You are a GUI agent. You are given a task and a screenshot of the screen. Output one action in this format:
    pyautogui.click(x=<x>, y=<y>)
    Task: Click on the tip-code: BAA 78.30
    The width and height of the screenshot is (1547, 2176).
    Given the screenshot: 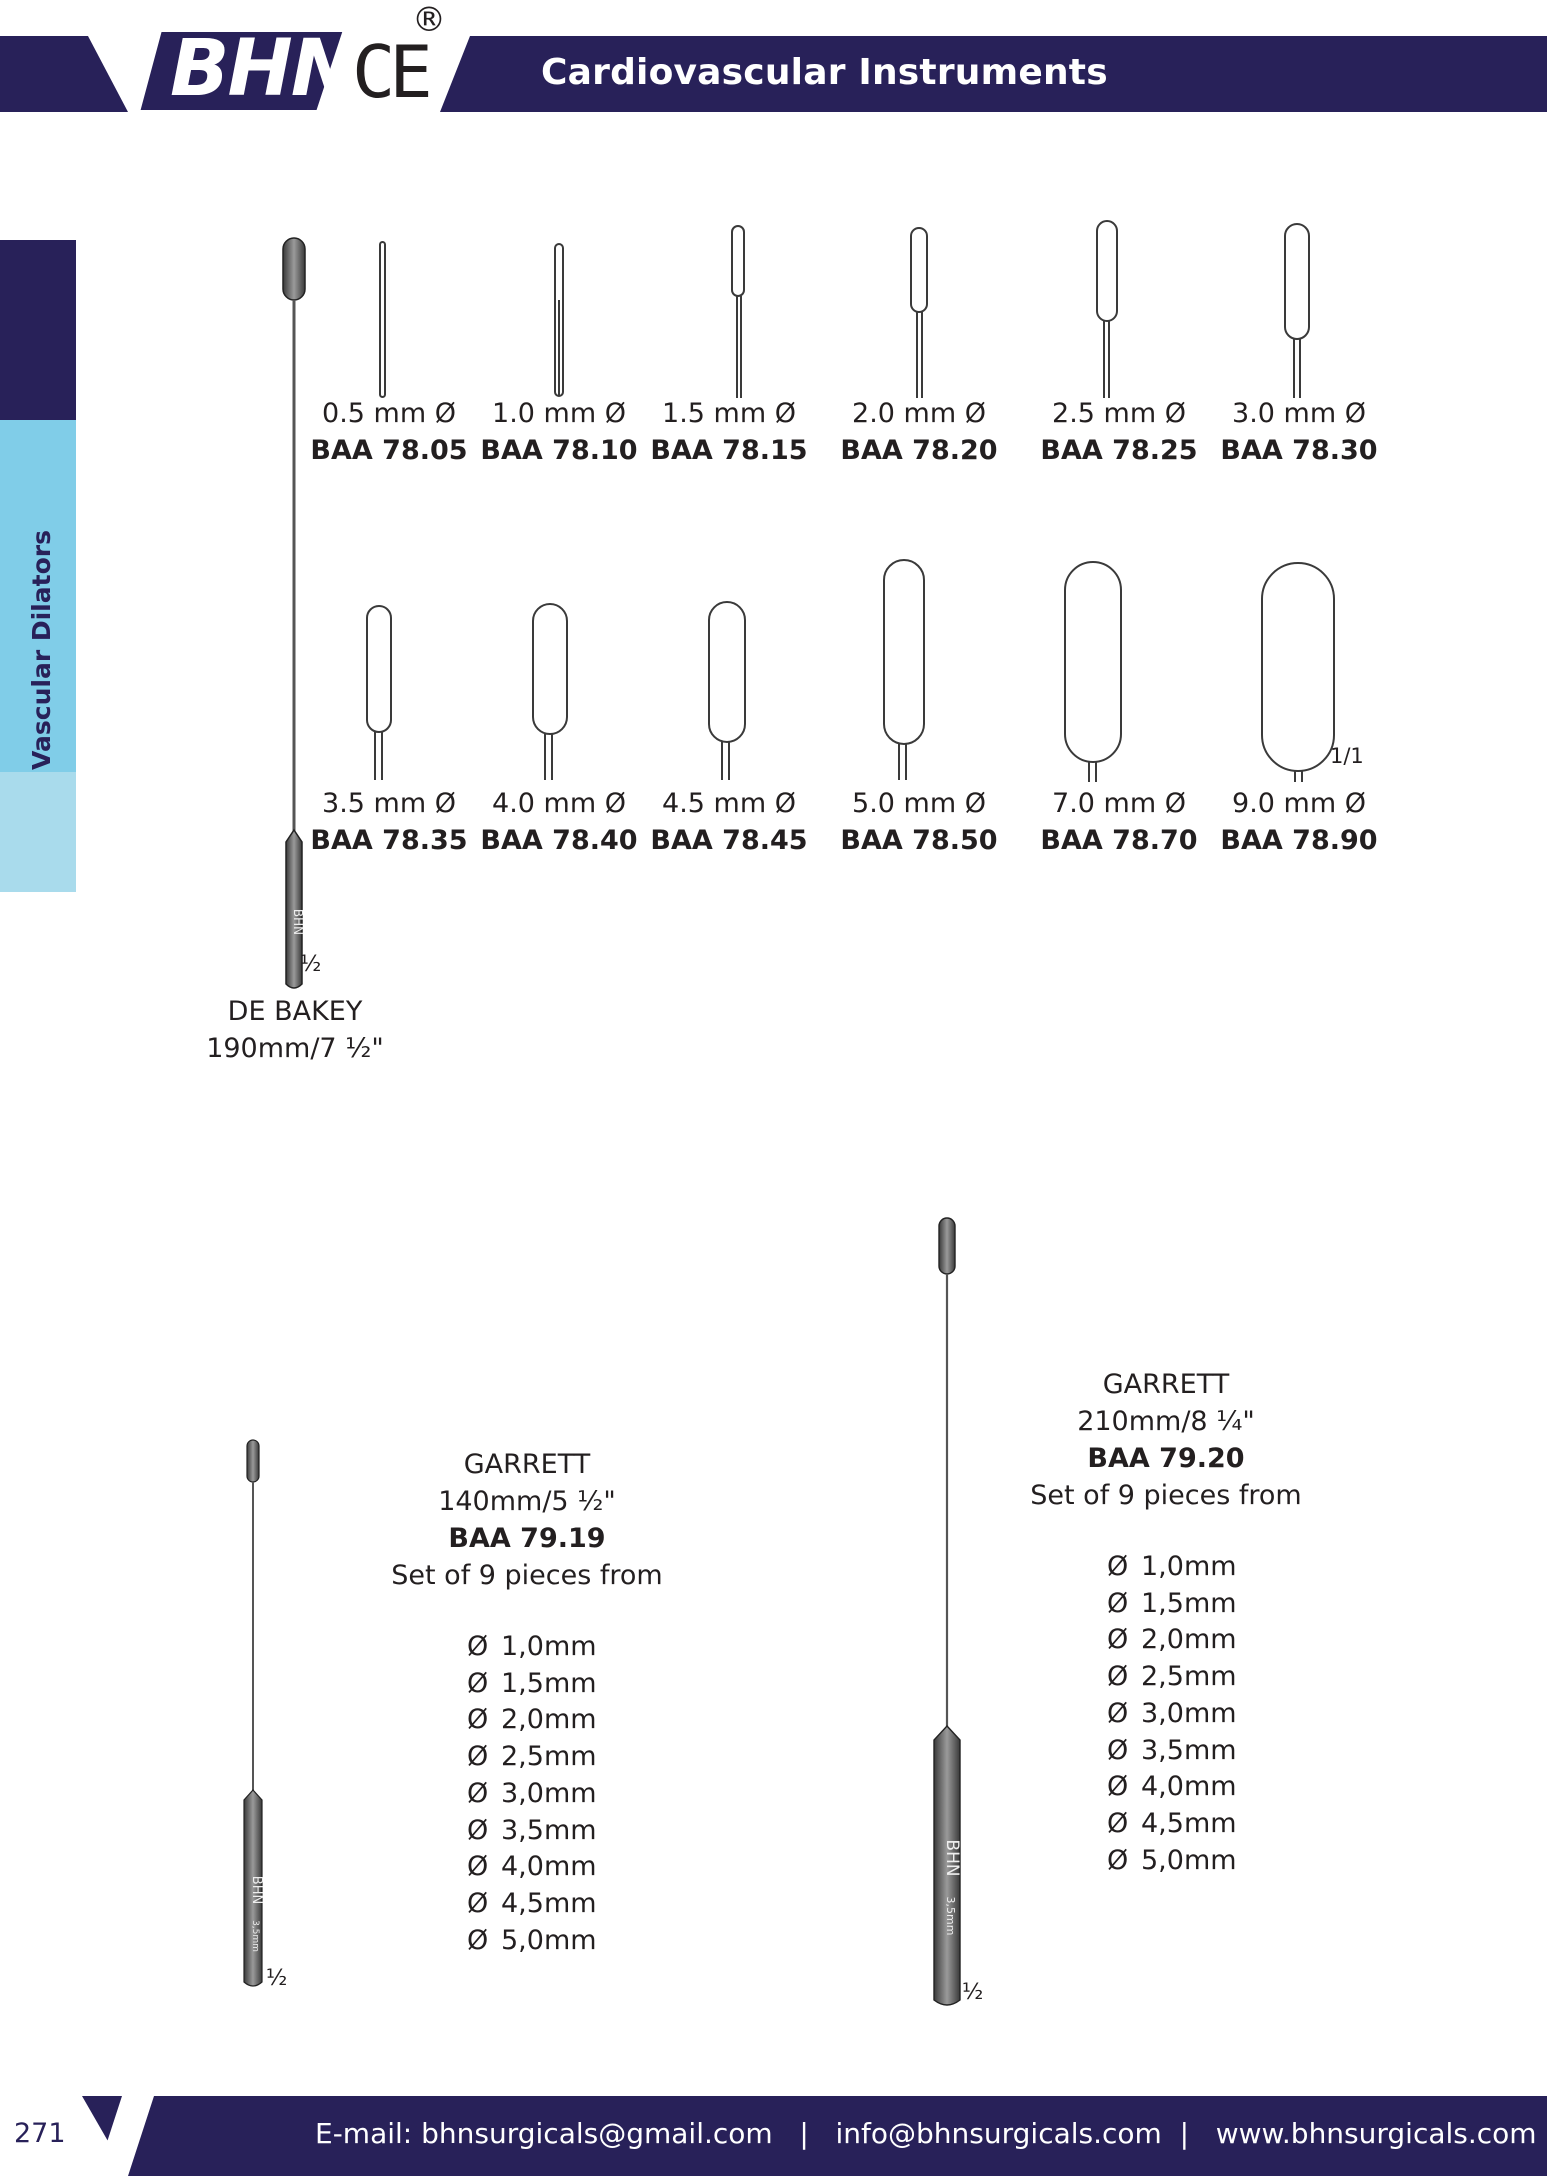 What is the action you would take?
    pyautogui.click(x=1299, y=450)
    